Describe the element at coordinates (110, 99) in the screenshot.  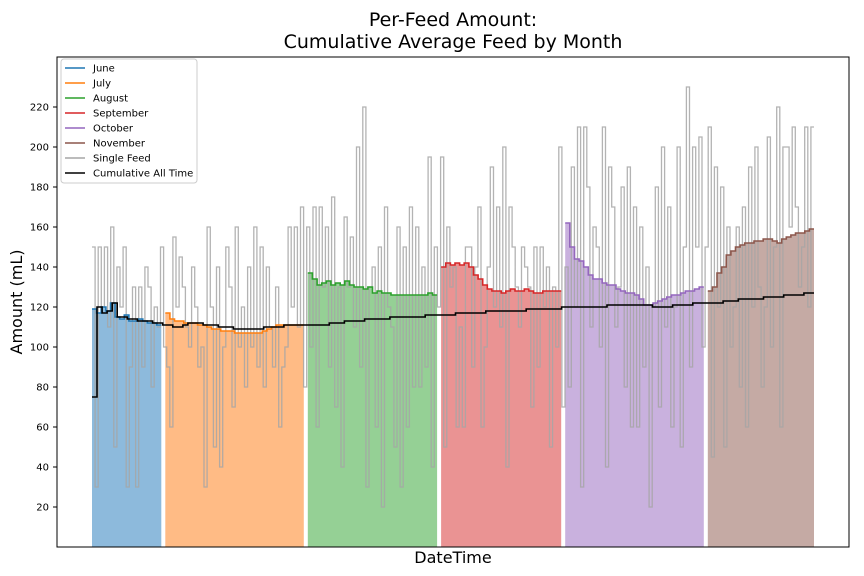
I see `legend-label: August` at that location.